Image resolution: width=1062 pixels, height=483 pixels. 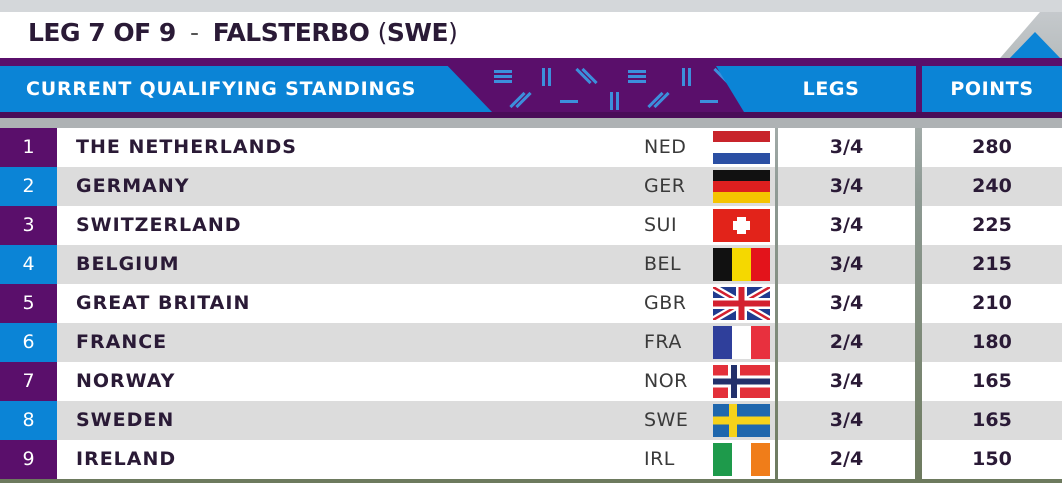 What do you see at coordinates (416, 186) in the screenshot?
I see `team-cell: GERMANY GER` at bounding box center [416, 186].